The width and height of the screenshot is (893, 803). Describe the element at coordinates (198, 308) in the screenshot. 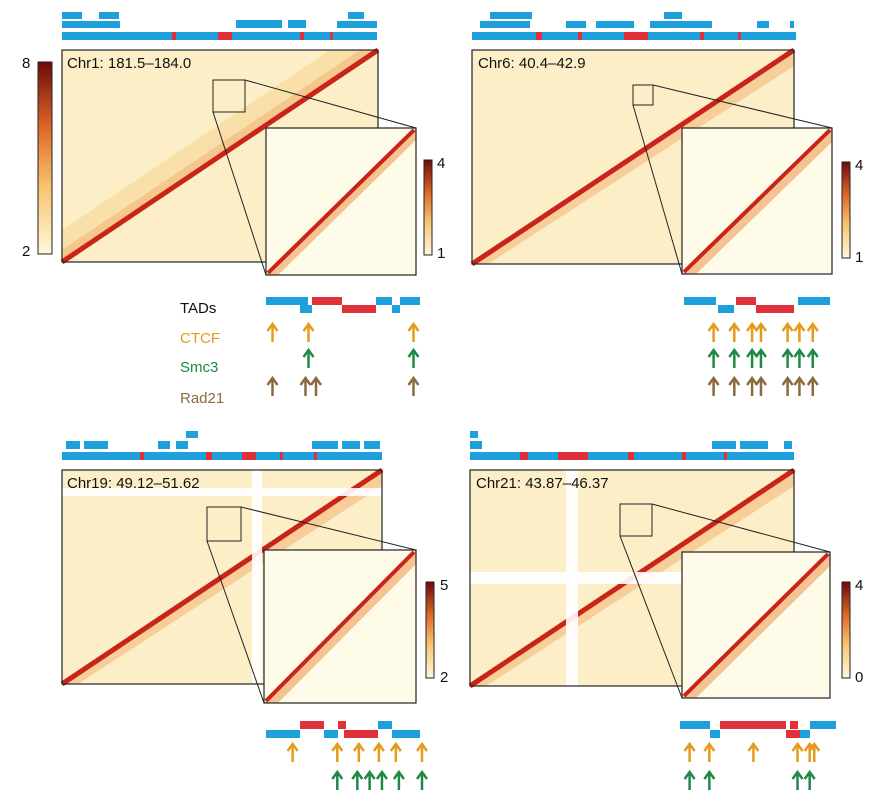

I see `legend-tads: TADs` at that location.